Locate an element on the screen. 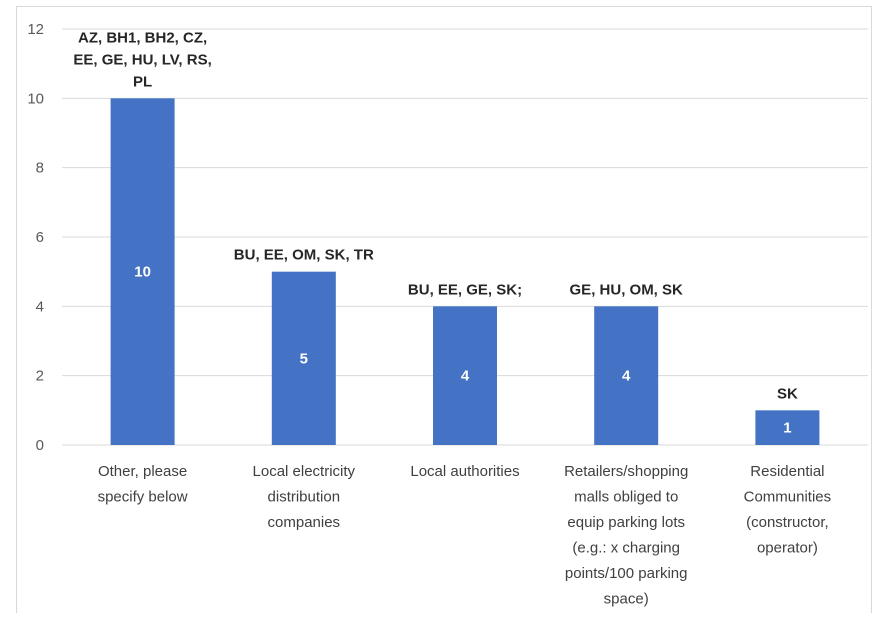 Image resolution: width=875 pixels, height=618 pixels. x-category-label: Local authorities is located at coordinates (464, 471).